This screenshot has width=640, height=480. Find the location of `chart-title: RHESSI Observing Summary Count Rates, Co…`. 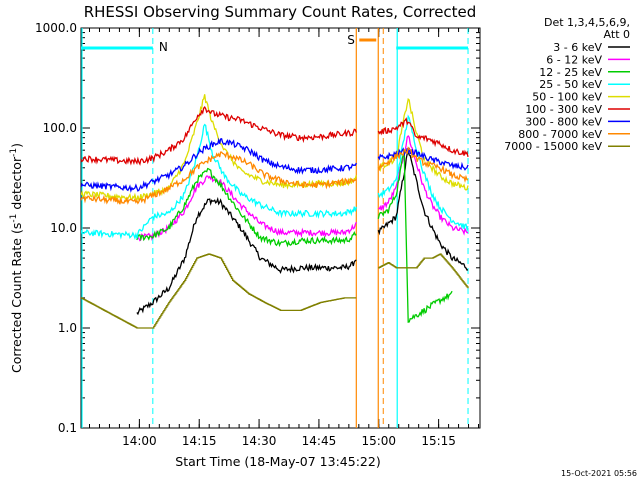

chart-title: RHESSI Observing Summary Count Rates, Co… is located at coordinates (280, 12).